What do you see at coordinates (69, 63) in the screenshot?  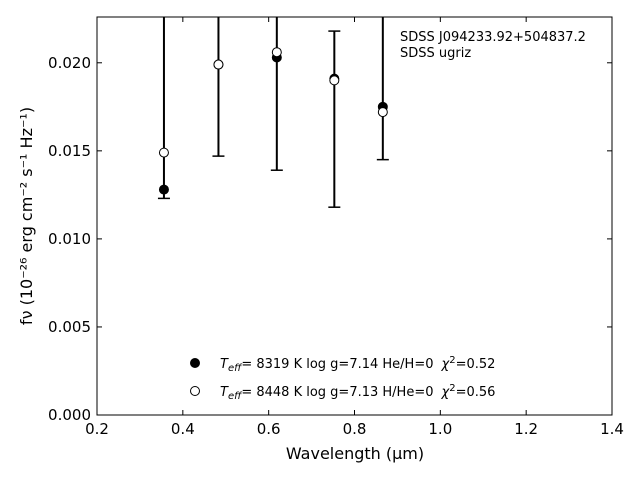 I see `y-tick-label-4: 0.020` at bounding box center [69, 63].